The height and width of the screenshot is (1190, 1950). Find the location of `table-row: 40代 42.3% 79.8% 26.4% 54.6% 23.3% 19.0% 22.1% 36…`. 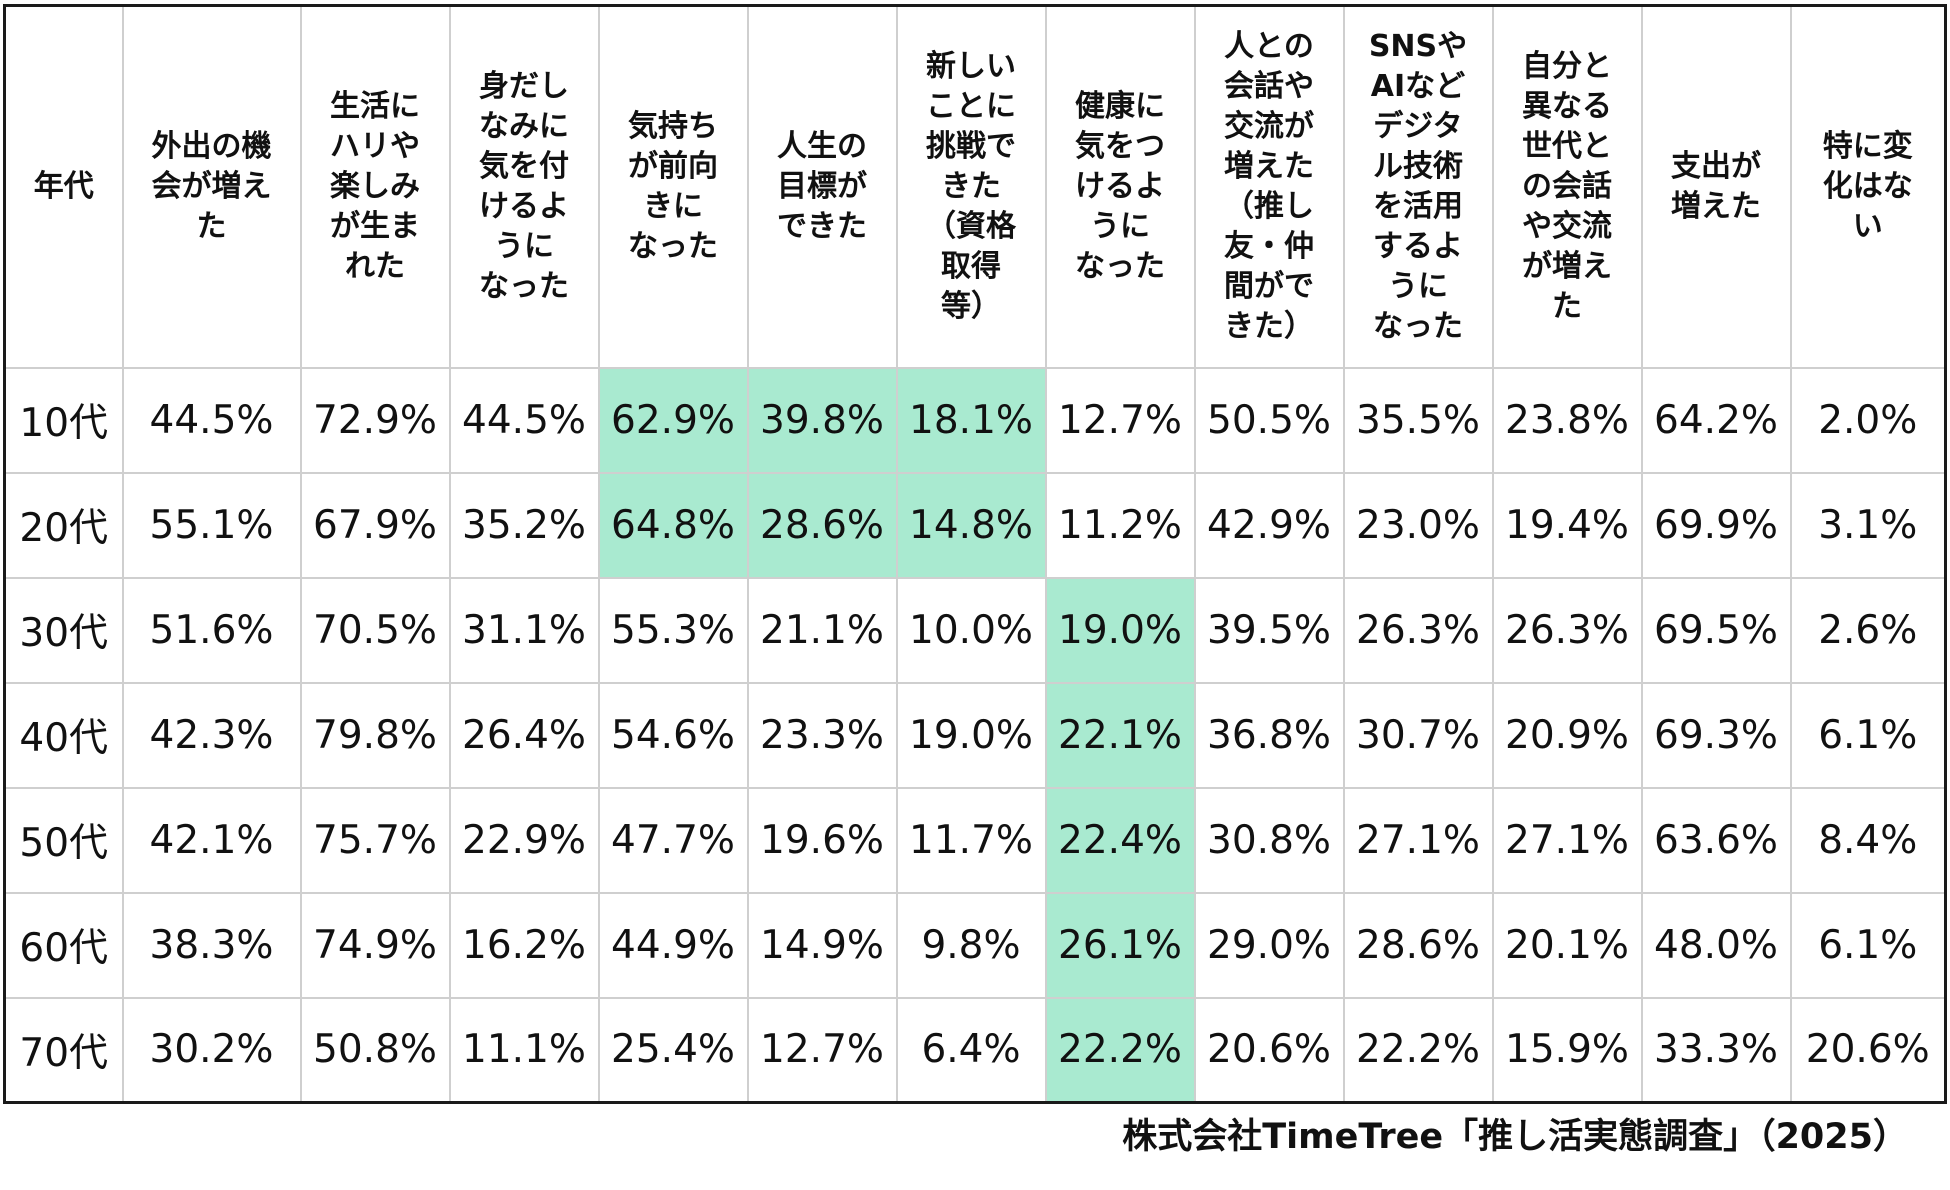

table-row: 40代 42.3% 79.8% 26.4% 54.6% 23.3% 19.0% 22.1% 36… is located at coordinates (975, 735).